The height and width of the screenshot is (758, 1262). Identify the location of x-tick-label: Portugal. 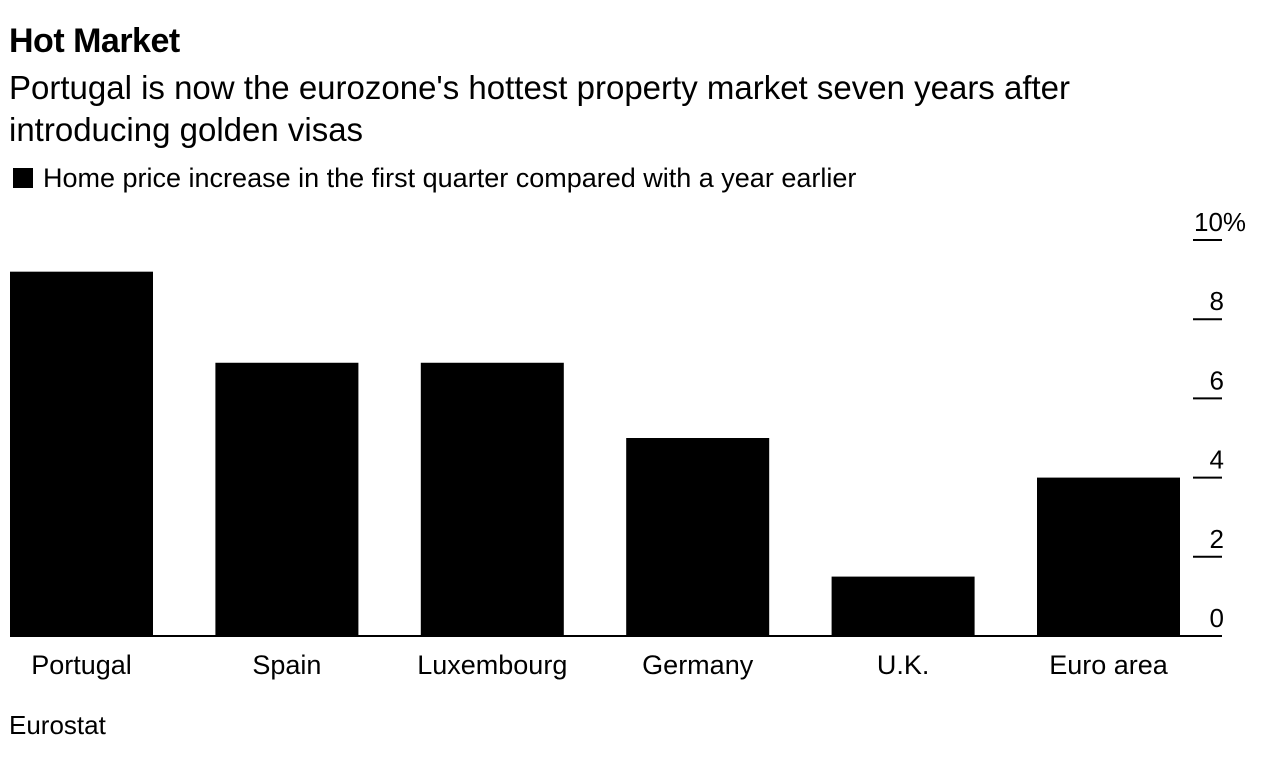
(81, 665).